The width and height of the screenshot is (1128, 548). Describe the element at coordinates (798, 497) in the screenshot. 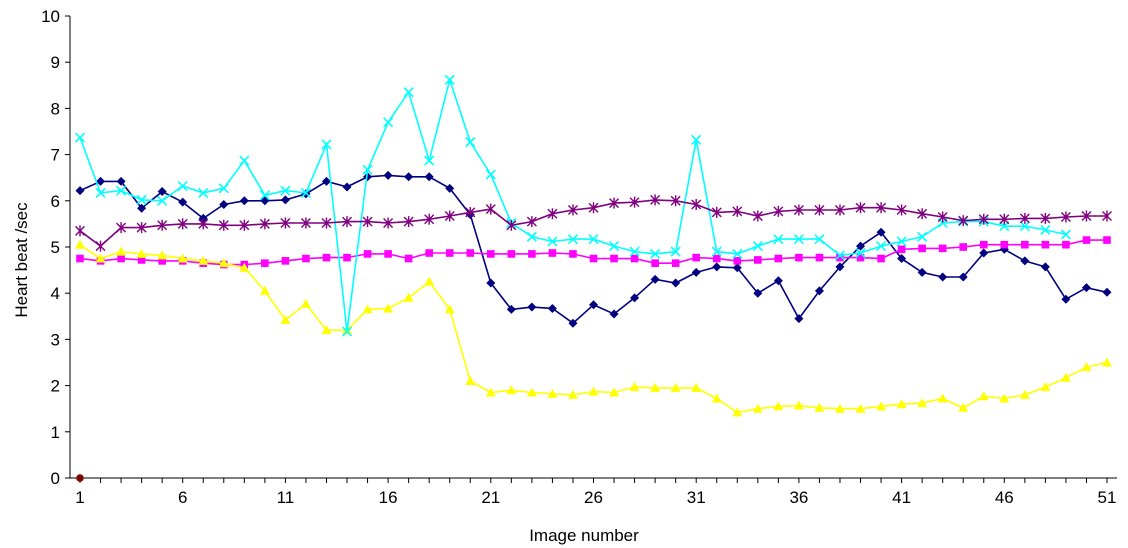

I see `x-tick-label: 36` at that location.